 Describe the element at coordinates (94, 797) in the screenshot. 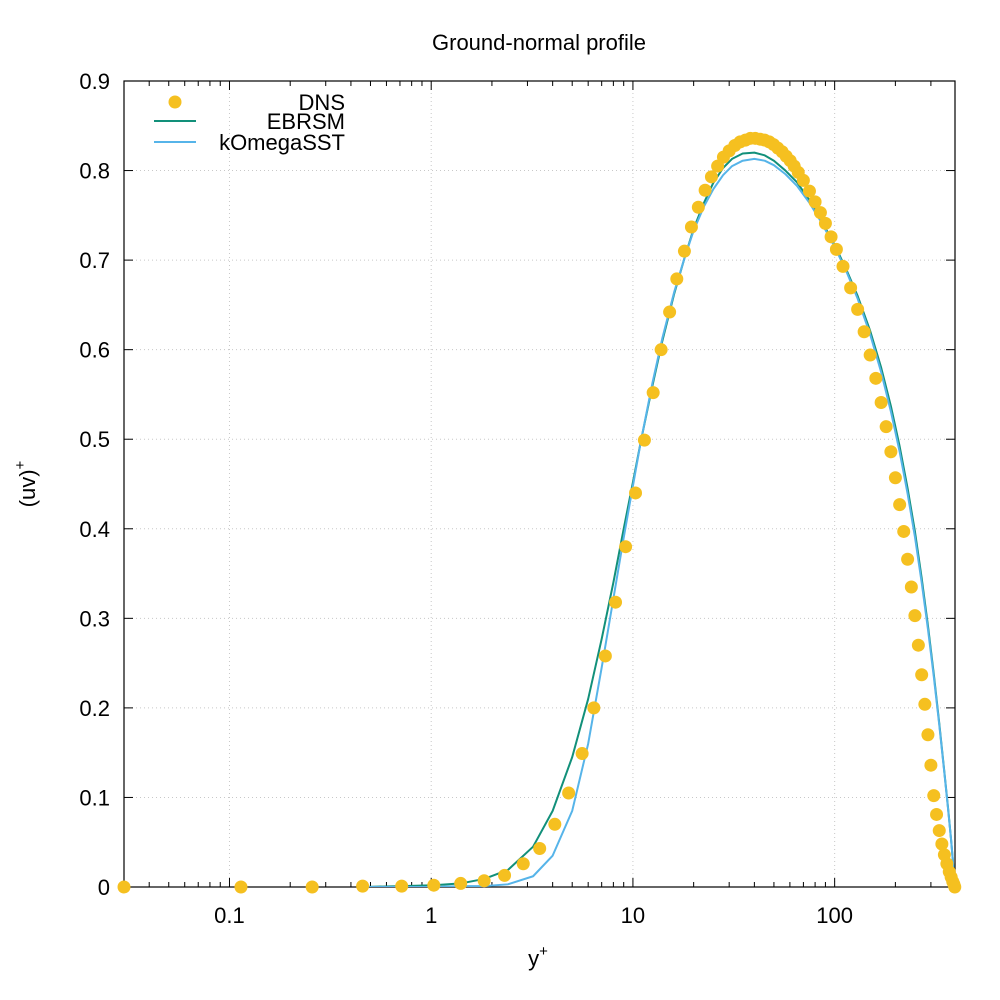

I see `y-tick-label: 0.1` at that location.